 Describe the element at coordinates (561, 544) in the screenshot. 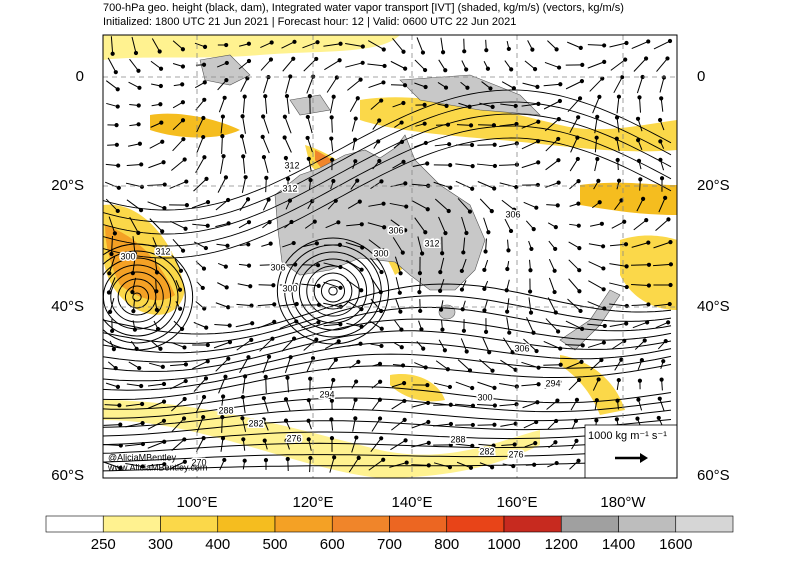

I see `colorbar-label: 1200` at that location.